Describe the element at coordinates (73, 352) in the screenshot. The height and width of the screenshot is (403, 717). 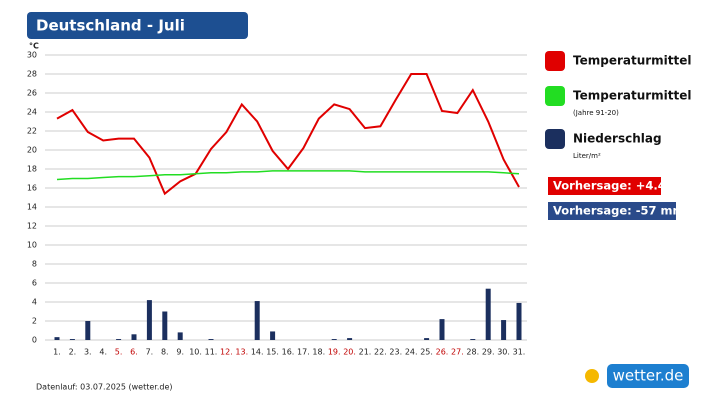
I see `x-tick-label: 2.` at that location.